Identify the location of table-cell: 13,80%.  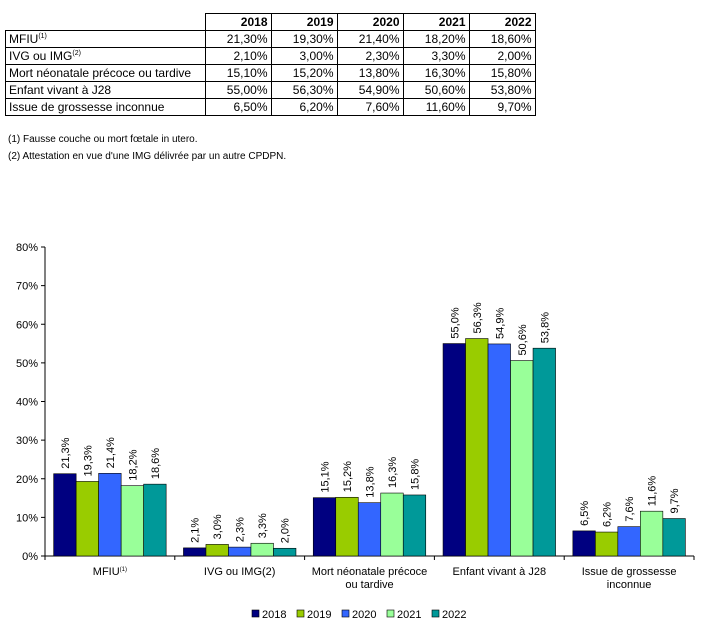
(370, 73).